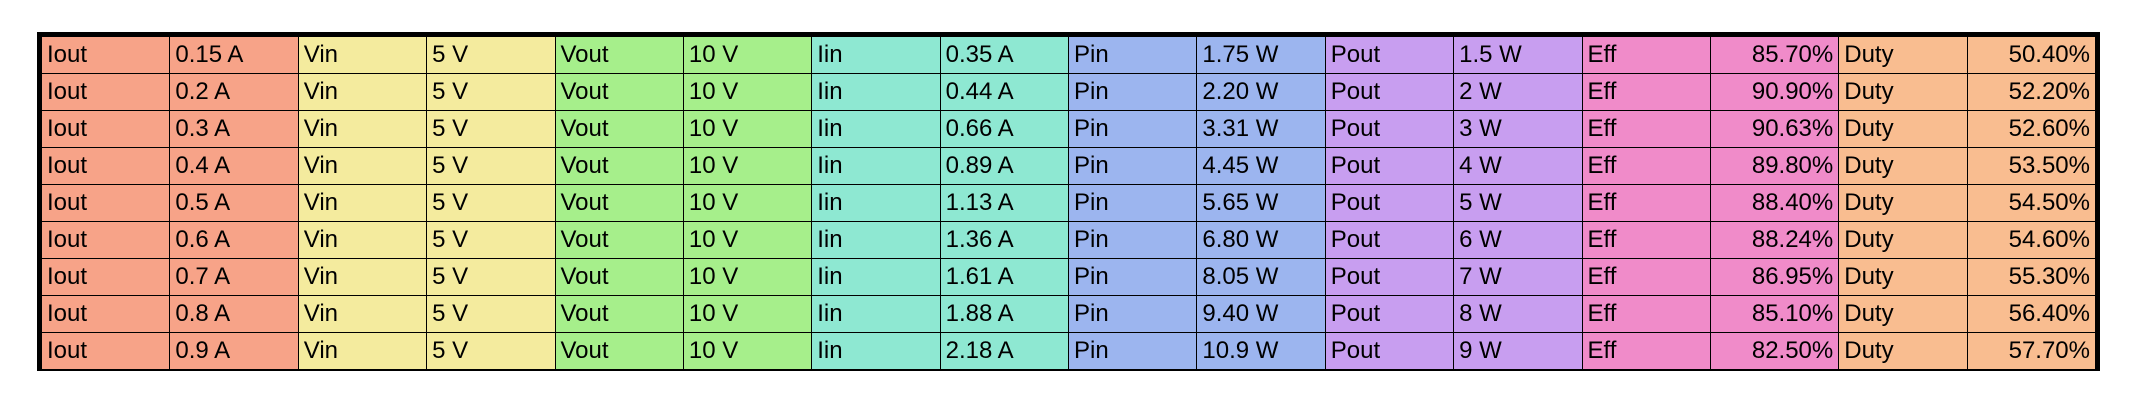 Image resolution: width=2136 pixels, height=406 pixels. Describe the element at coordinates (1774, 166) in the screenshot. I see `table-cell: 89.80%` at that location.